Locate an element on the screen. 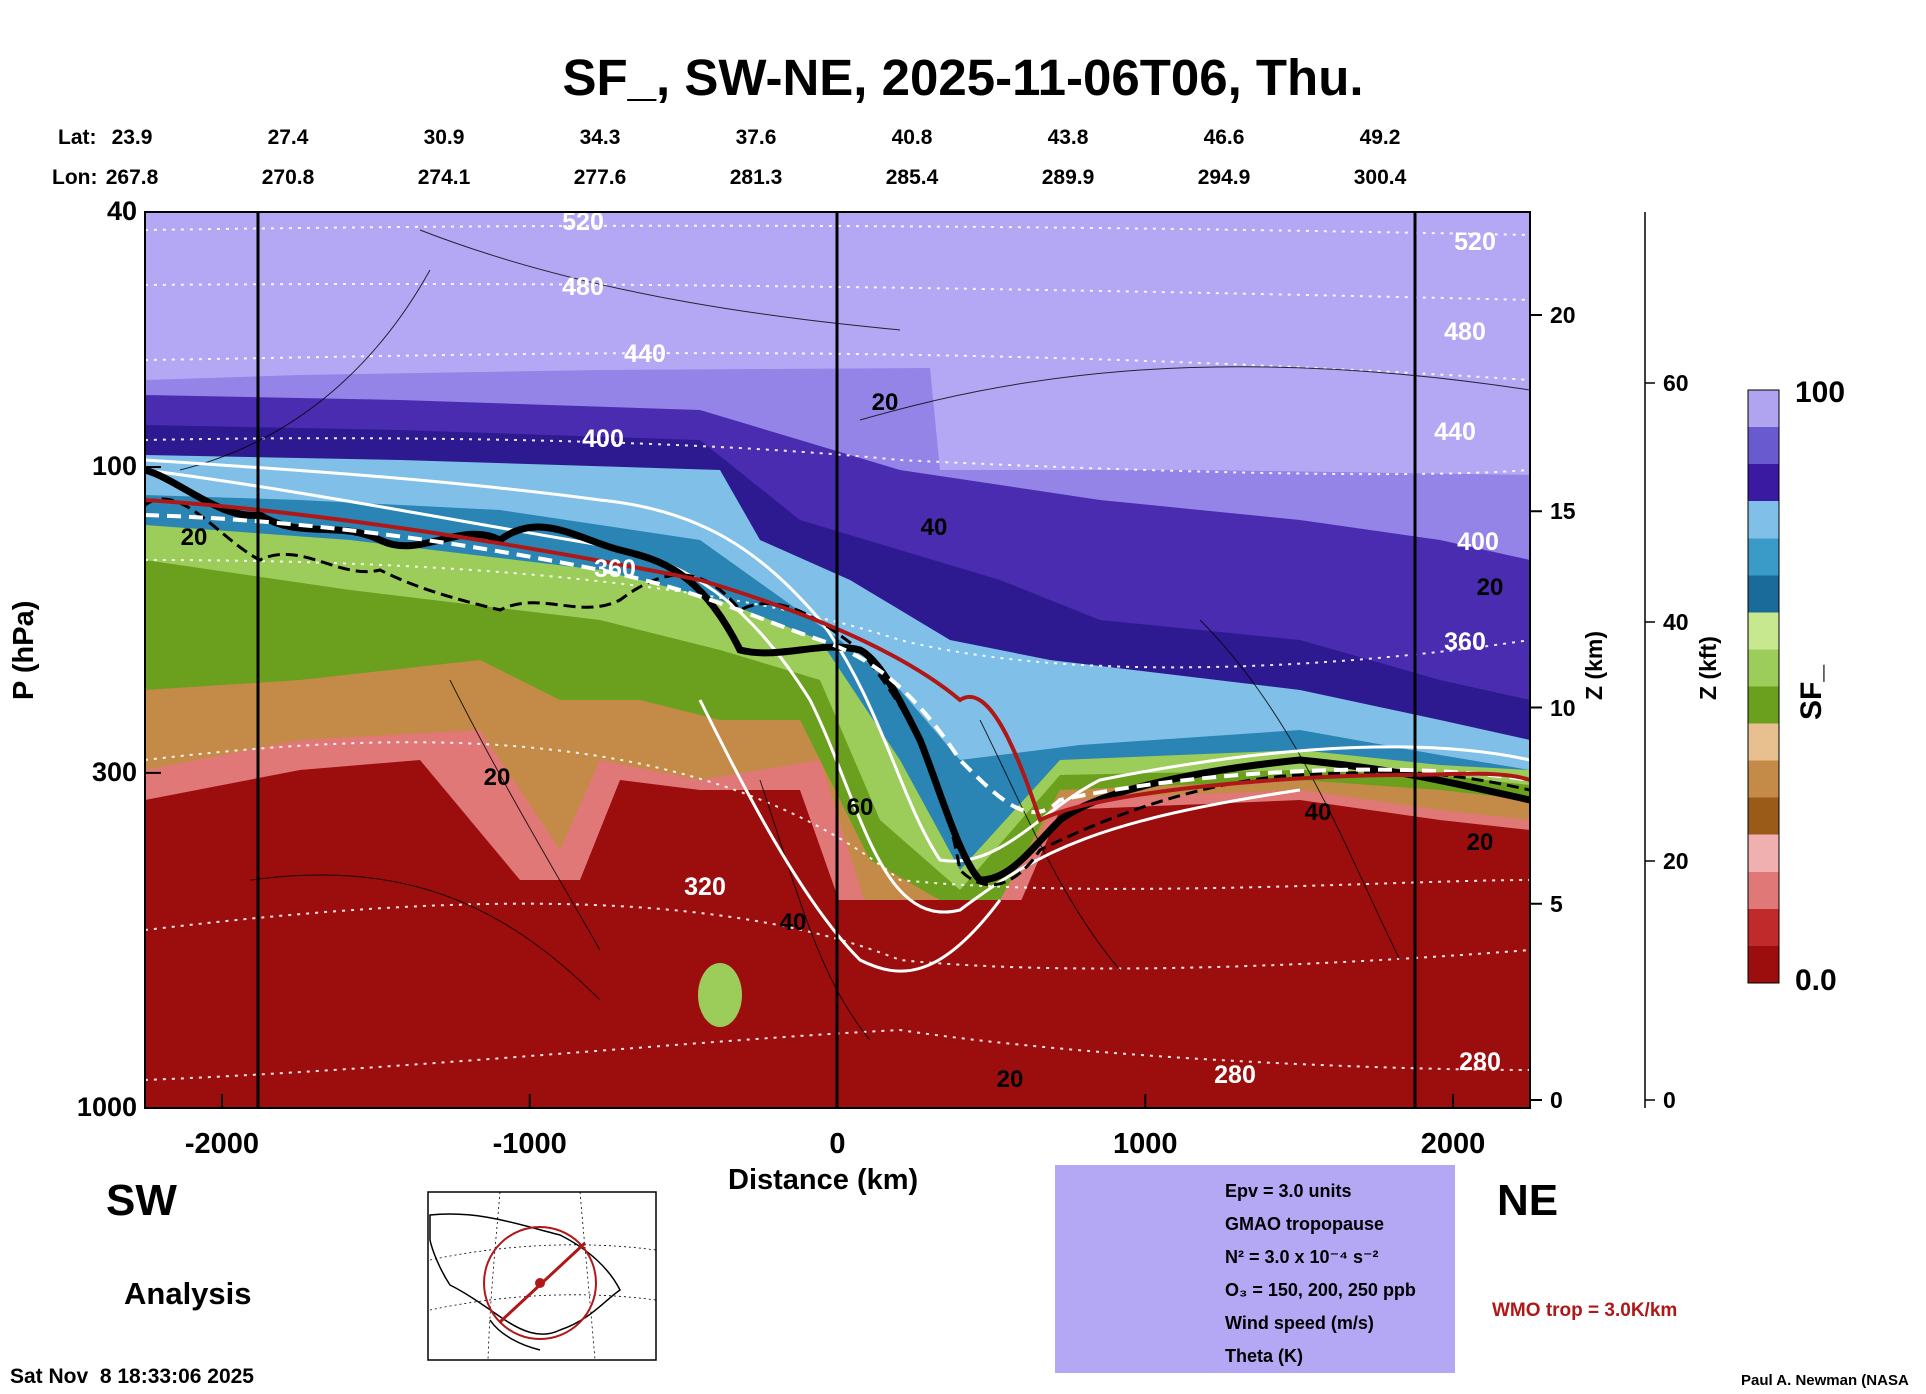  distance-ticks is located at coordinates (837, 1101).